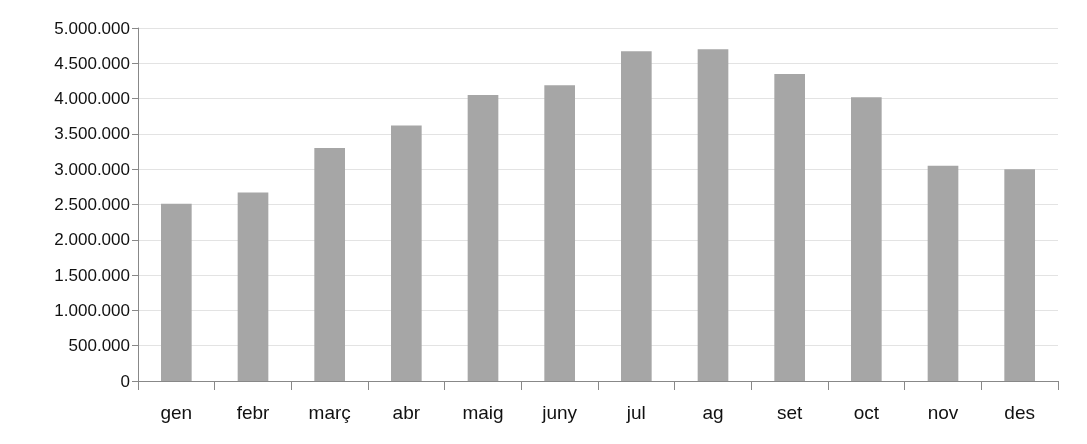 Image resolution: width=1087 pixels, height=444 pixels. Describe the element at coordinates (92, 28) in the screenshot. I see `y-tick-label: 5.000.000` at that location.